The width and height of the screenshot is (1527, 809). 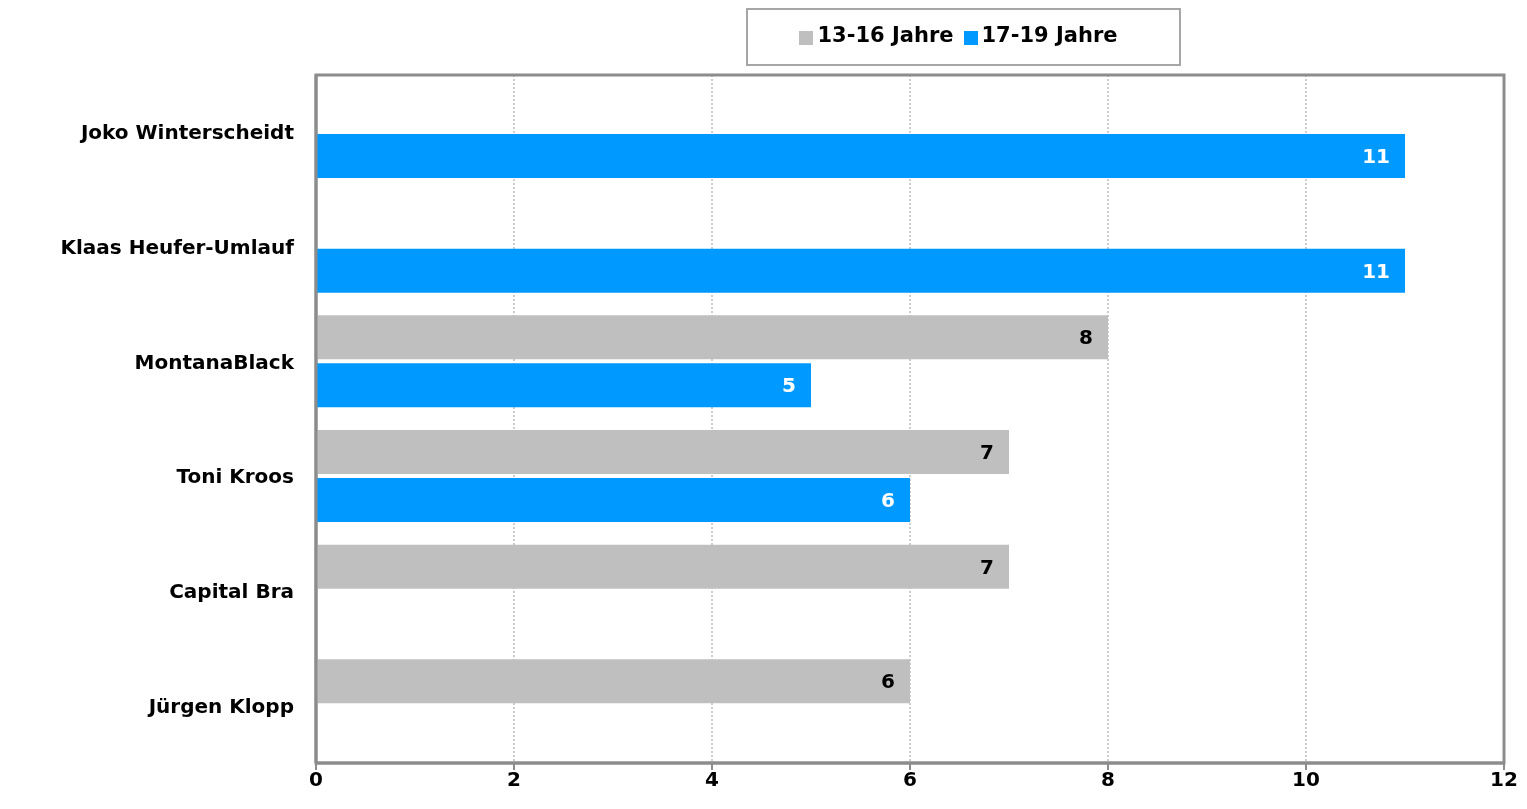 What do you see at coordinates (1504, 779) in the screenshot?
I see `x-tick-label: 12` at bounding box center [1504, 779].